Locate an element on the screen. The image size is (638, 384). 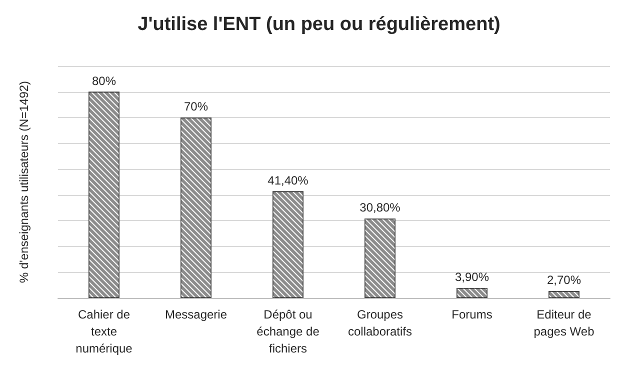
x-tick-label: Forums is located at coordinates (472, 315).